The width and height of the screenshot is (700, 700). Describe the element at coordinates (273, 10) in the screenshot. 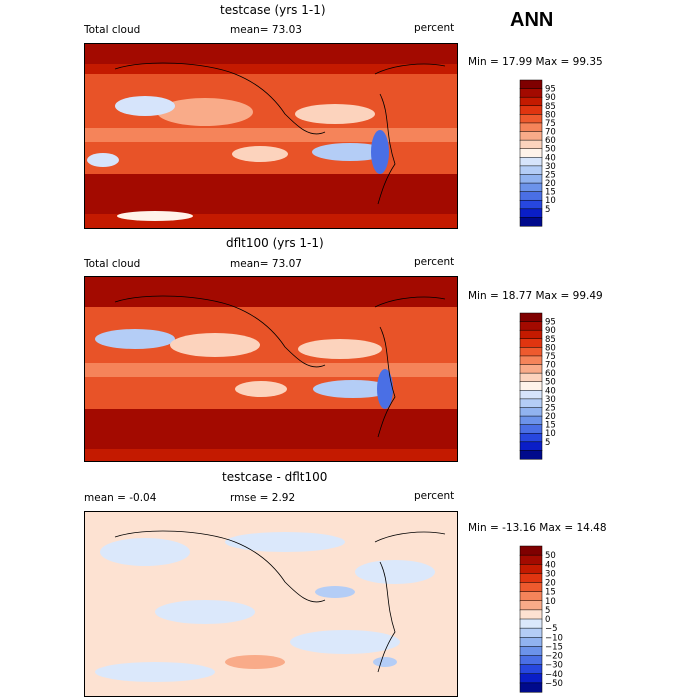

I see `panel1-title: testcase (yrs 1-1)` at that location.